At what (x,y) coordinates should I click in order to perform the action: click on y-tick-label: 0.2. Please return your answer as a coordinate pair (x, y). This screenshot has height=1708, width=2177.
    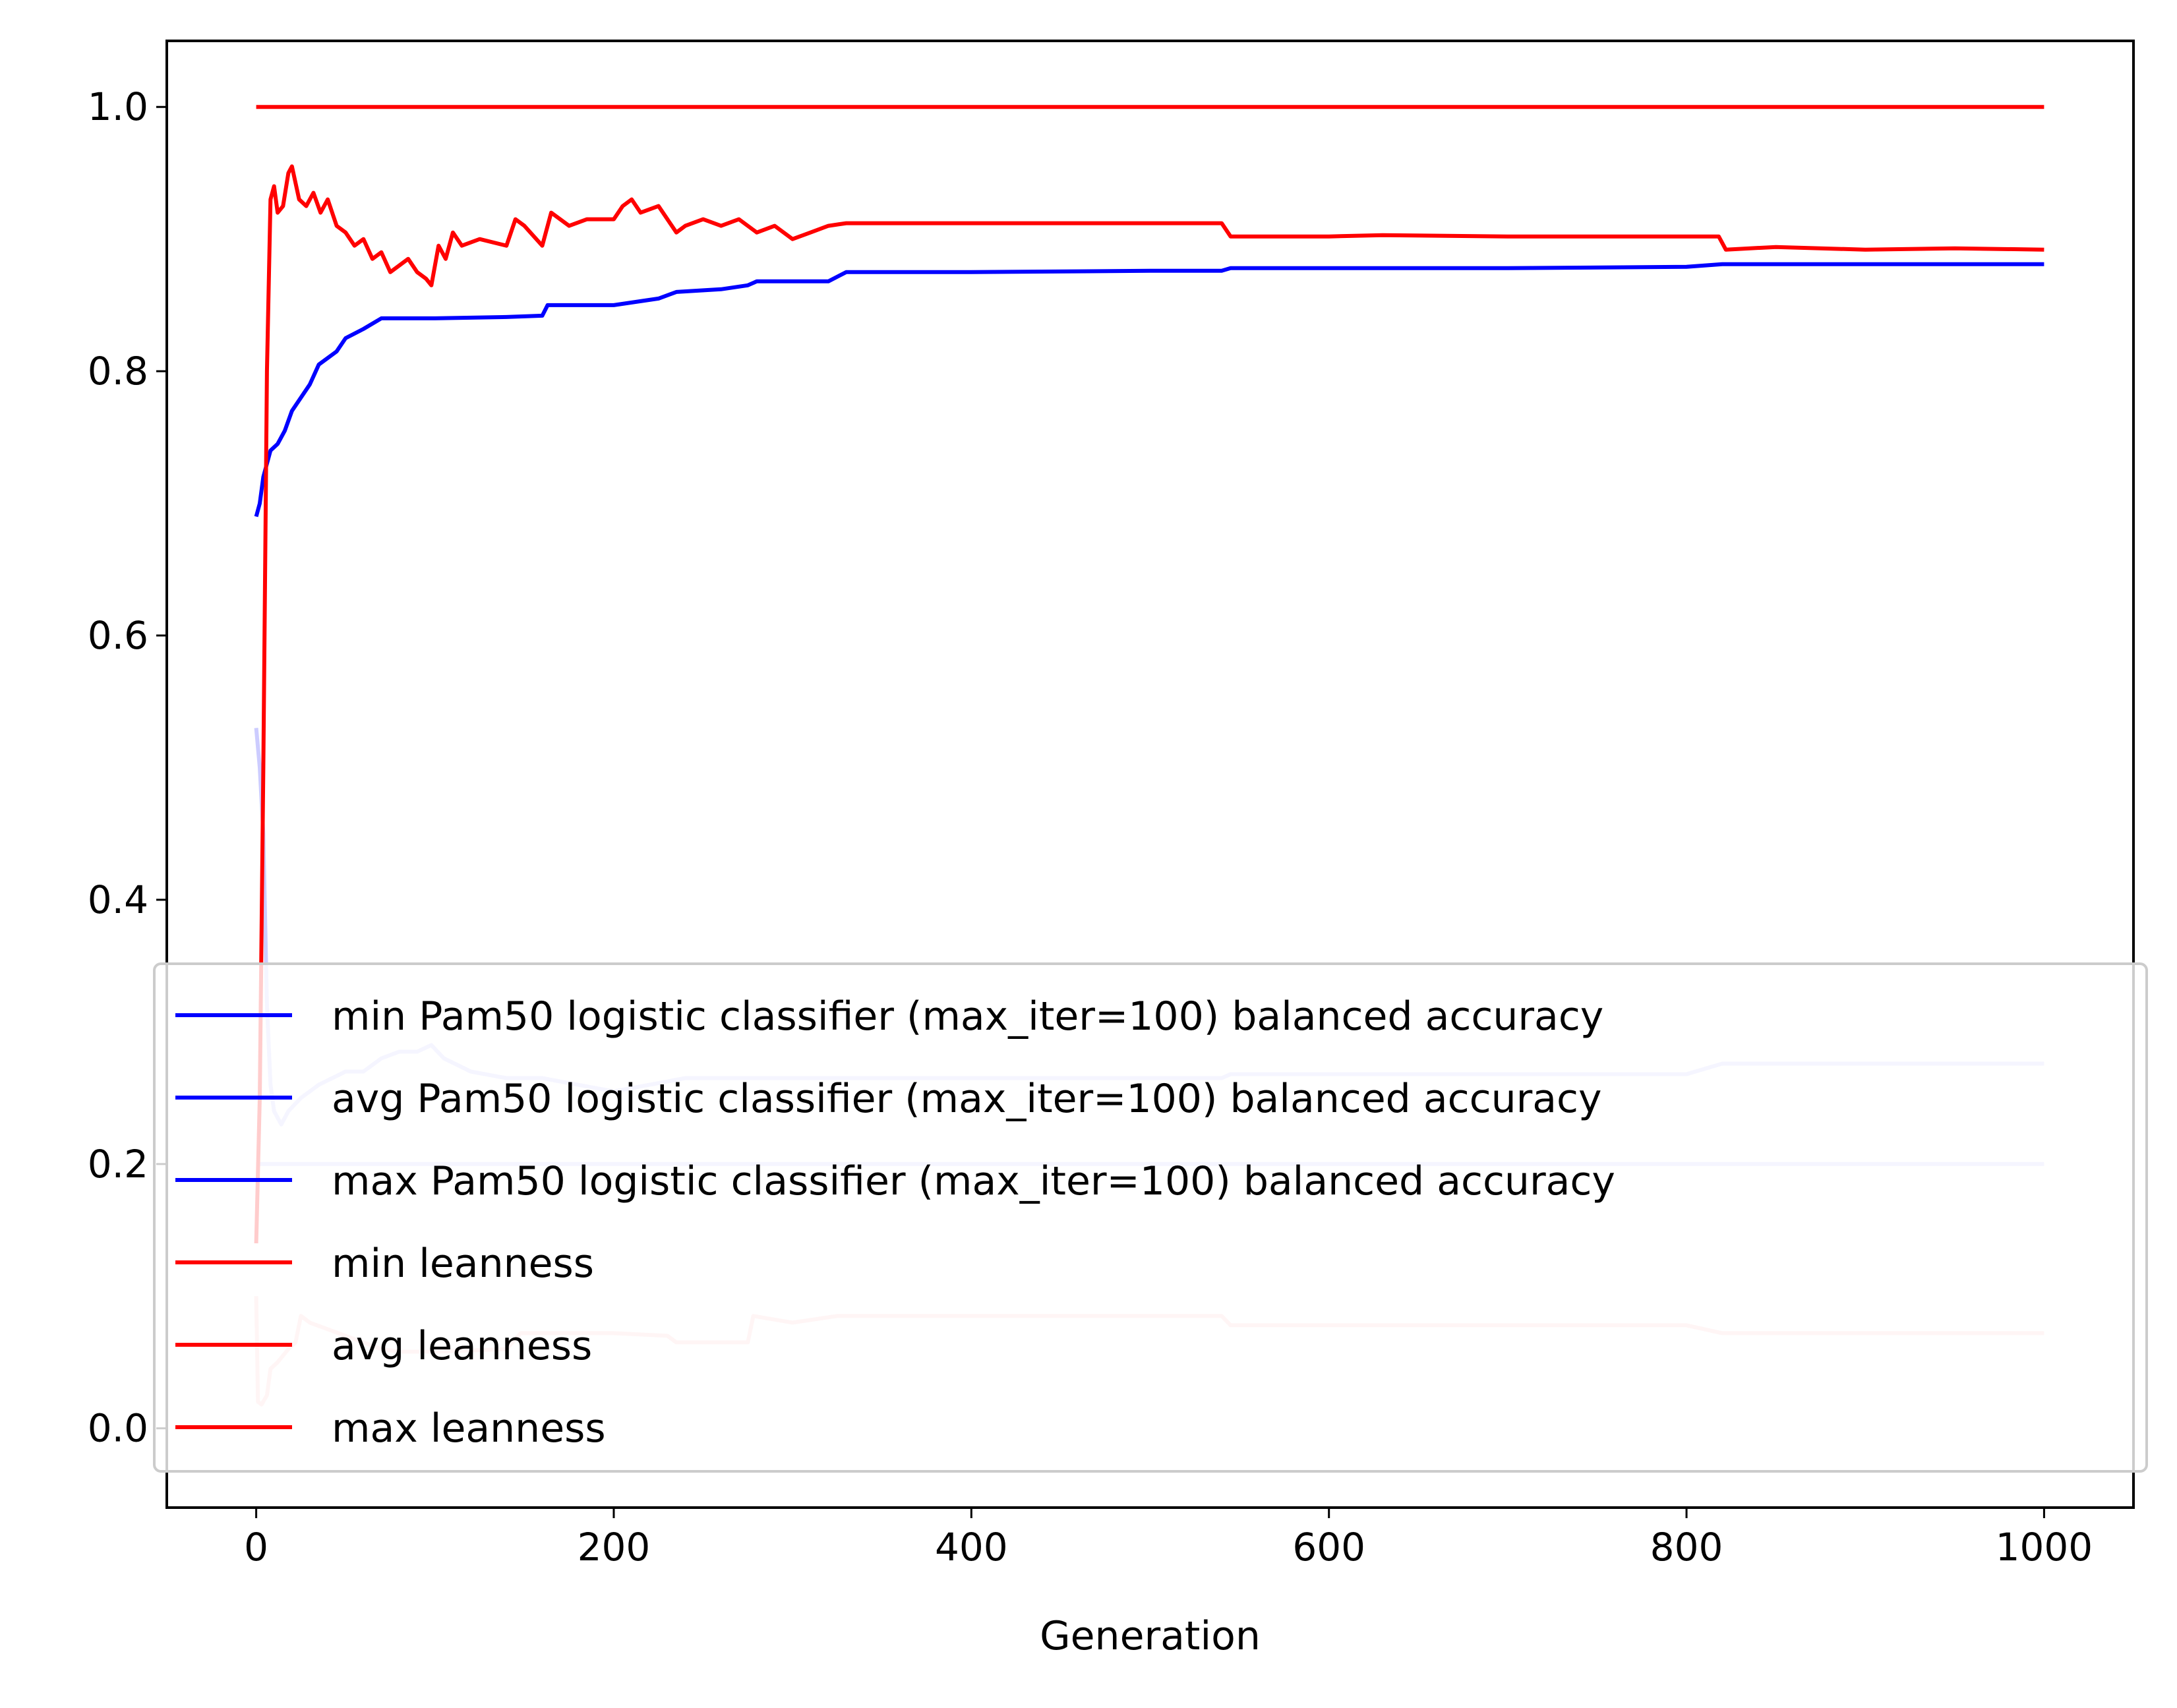
    Looking at the image, I should click on (118, 1164).